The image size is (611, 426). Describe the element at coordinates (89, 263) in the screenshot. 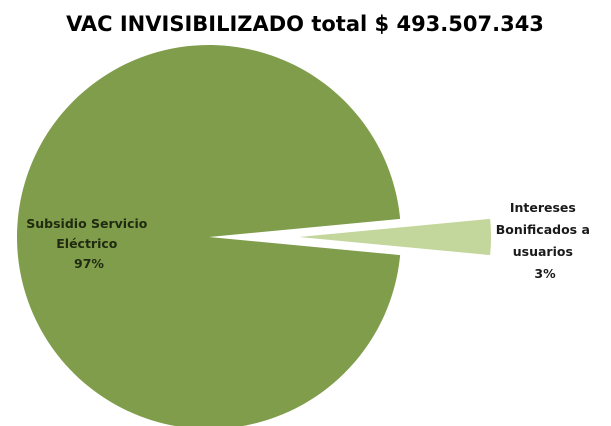

I see `slice-percent-subsidio: 97%` at that location.